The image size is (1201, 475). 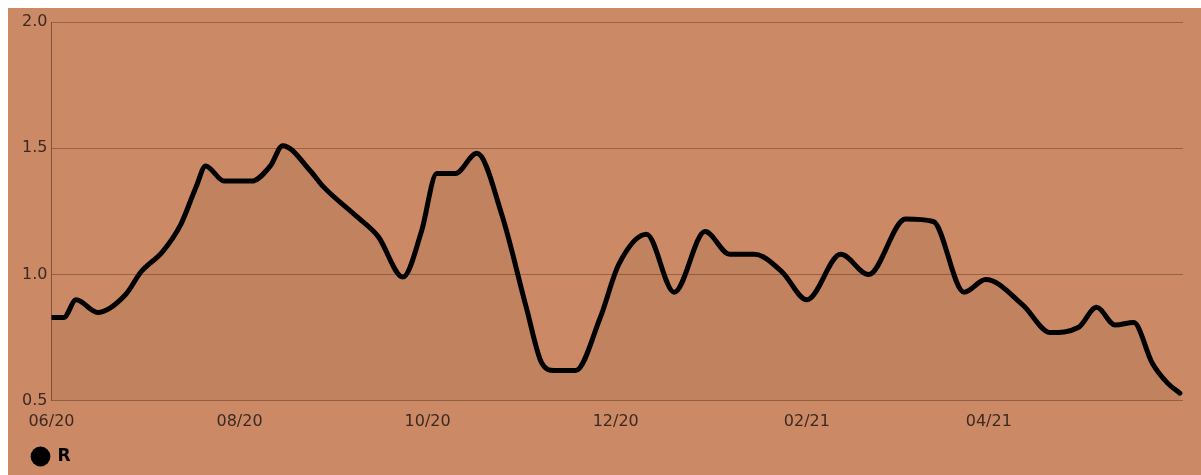 What do you see at coordinates (806, 420) in the screenshot?
I see `x-tick-label: 02/21` at bounding box center [806, 420].